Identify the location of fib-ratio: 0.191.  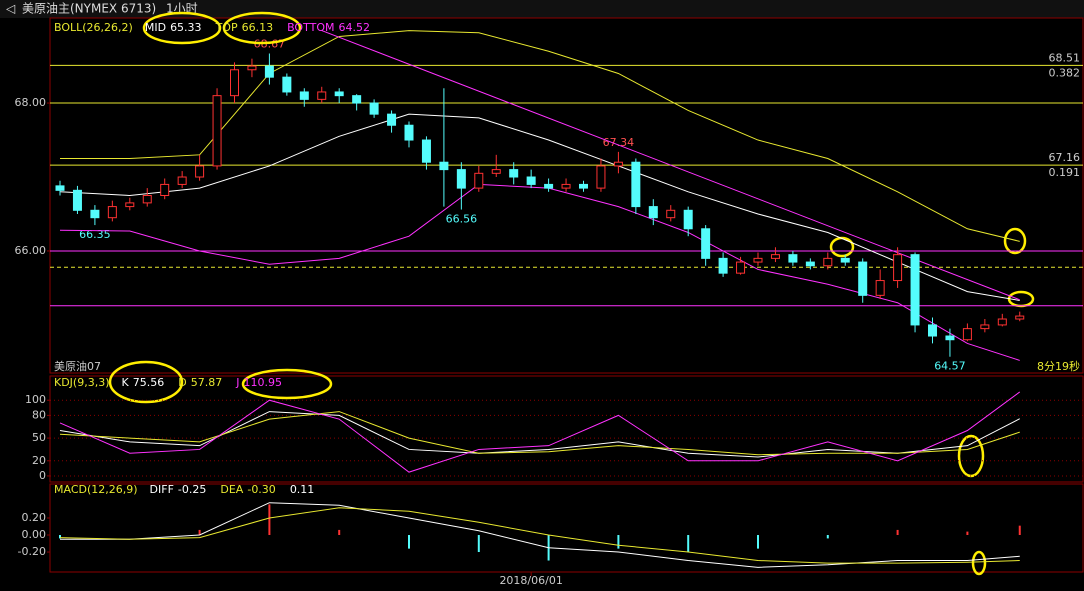
(1065, 172).